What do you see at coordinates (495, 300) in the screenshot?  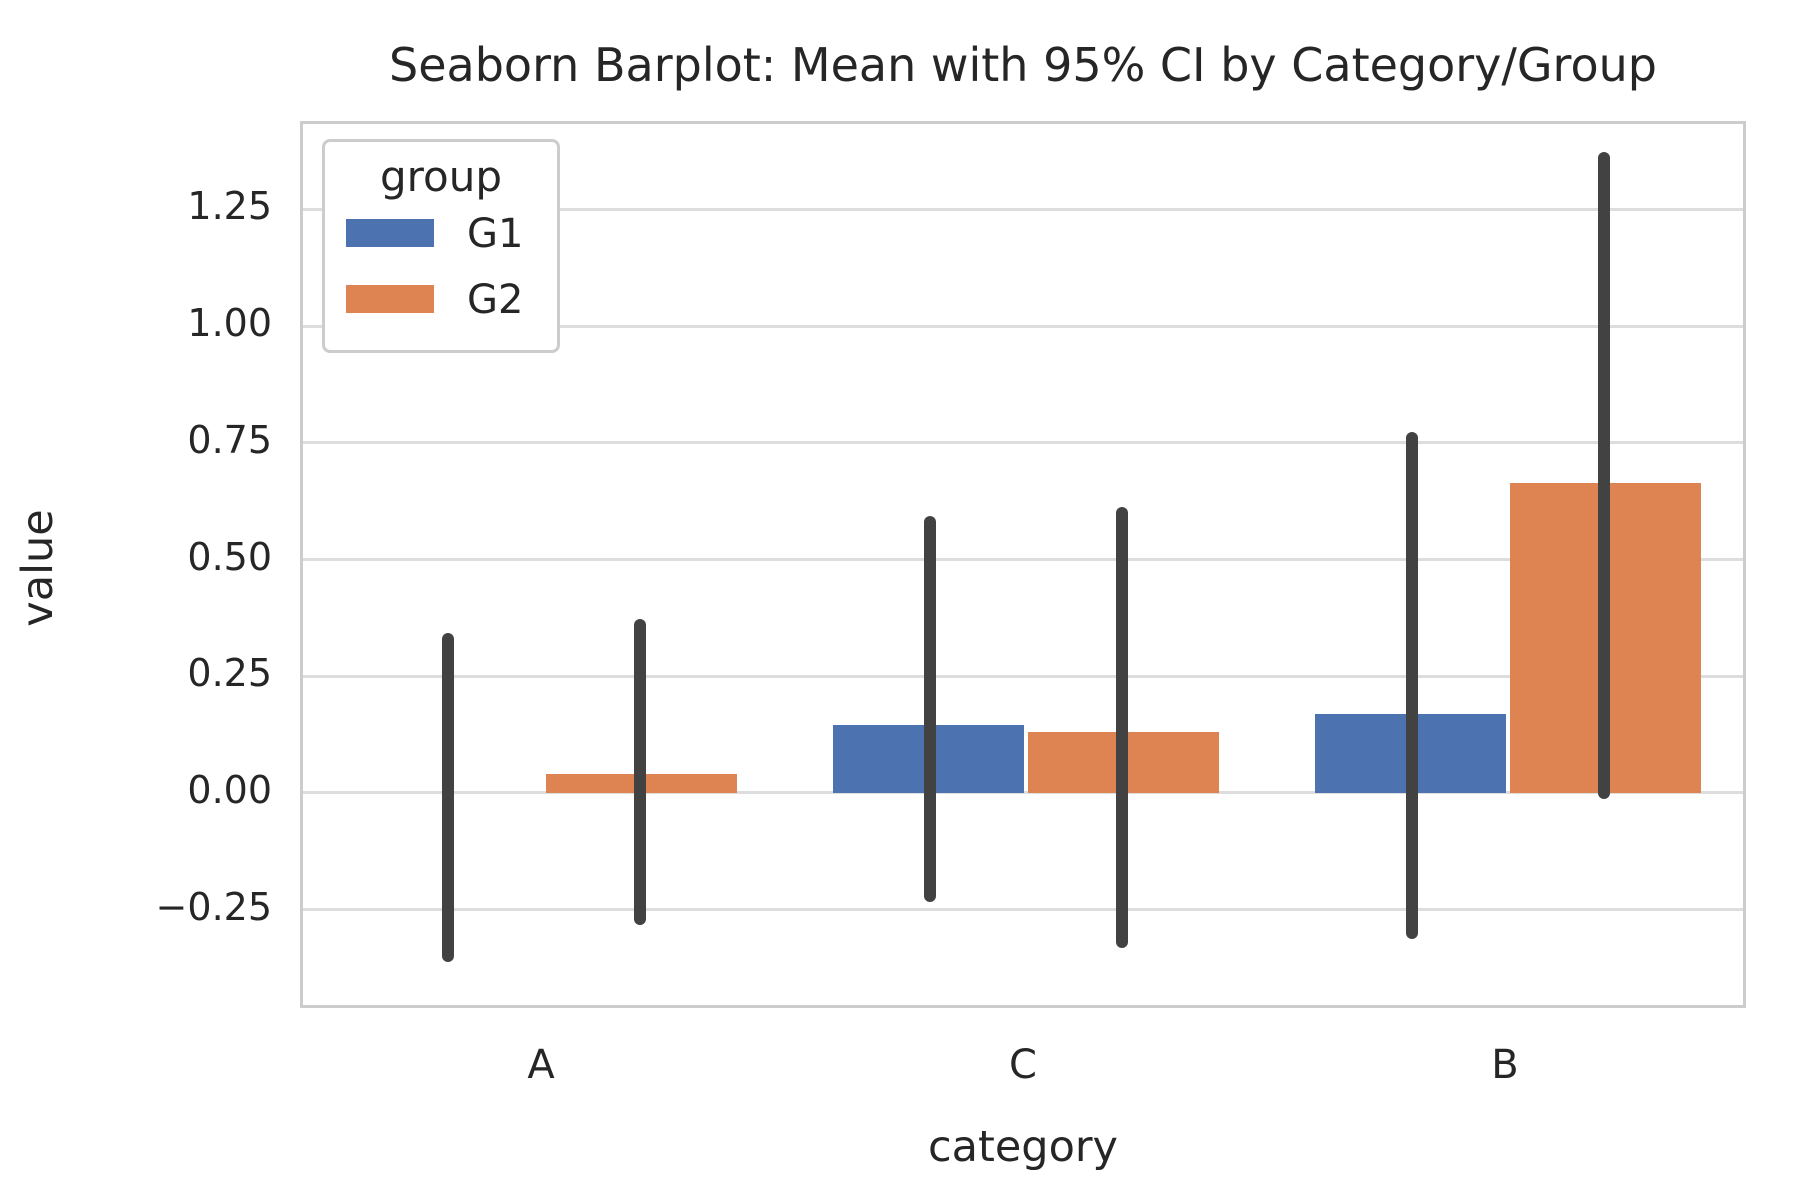 I see `legend-entry-label: G2` at bounding box center [495, 300].